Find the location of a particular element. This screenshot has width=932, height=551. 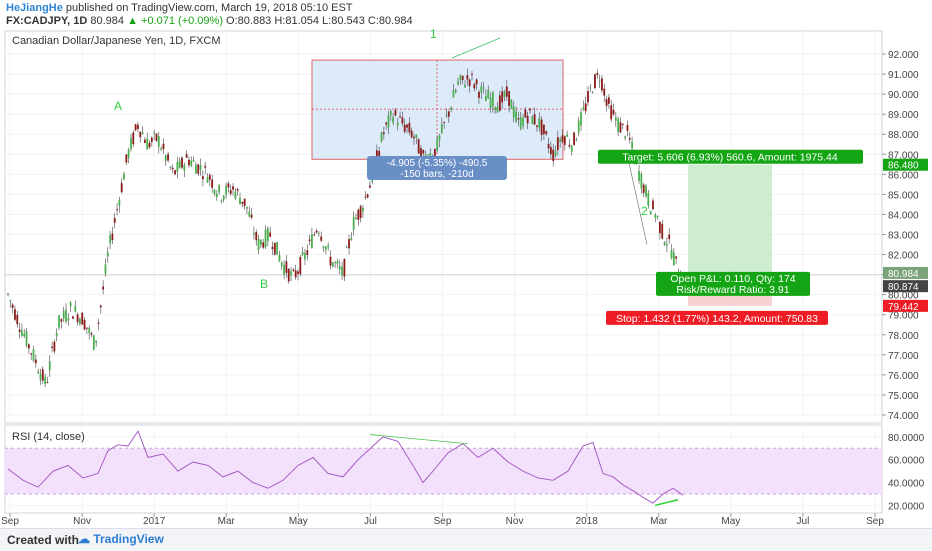

wave-label-b: B is located at coordinates (264, 284).